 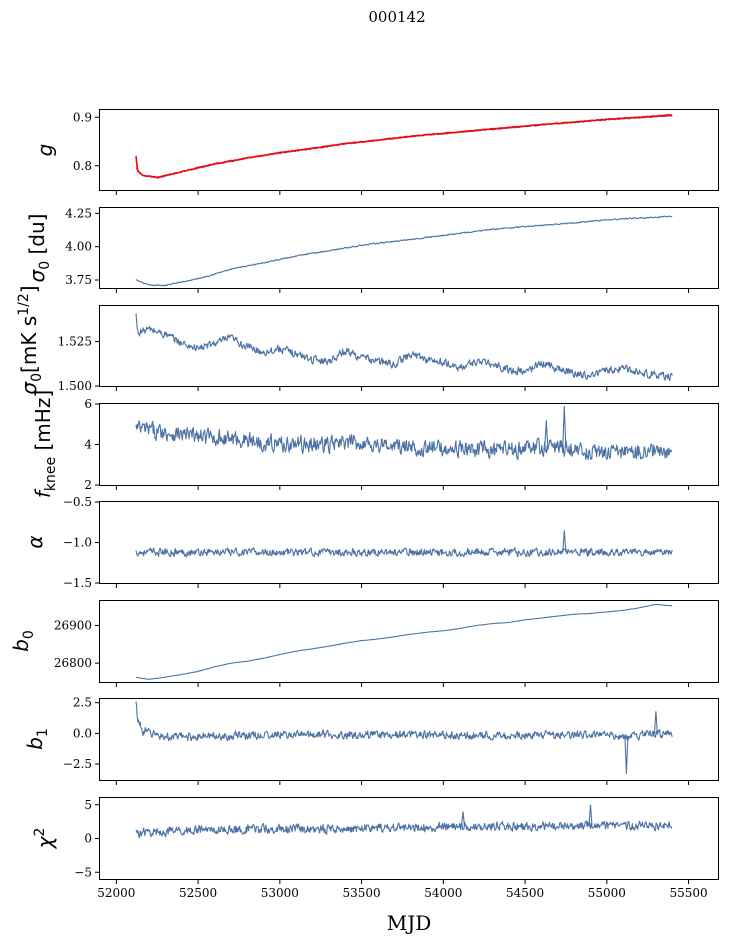 What do you see at coordinates (402, 290) in the screenshot?
I see `sigma0-du-x-ticks` at bounding box center [402, 290].